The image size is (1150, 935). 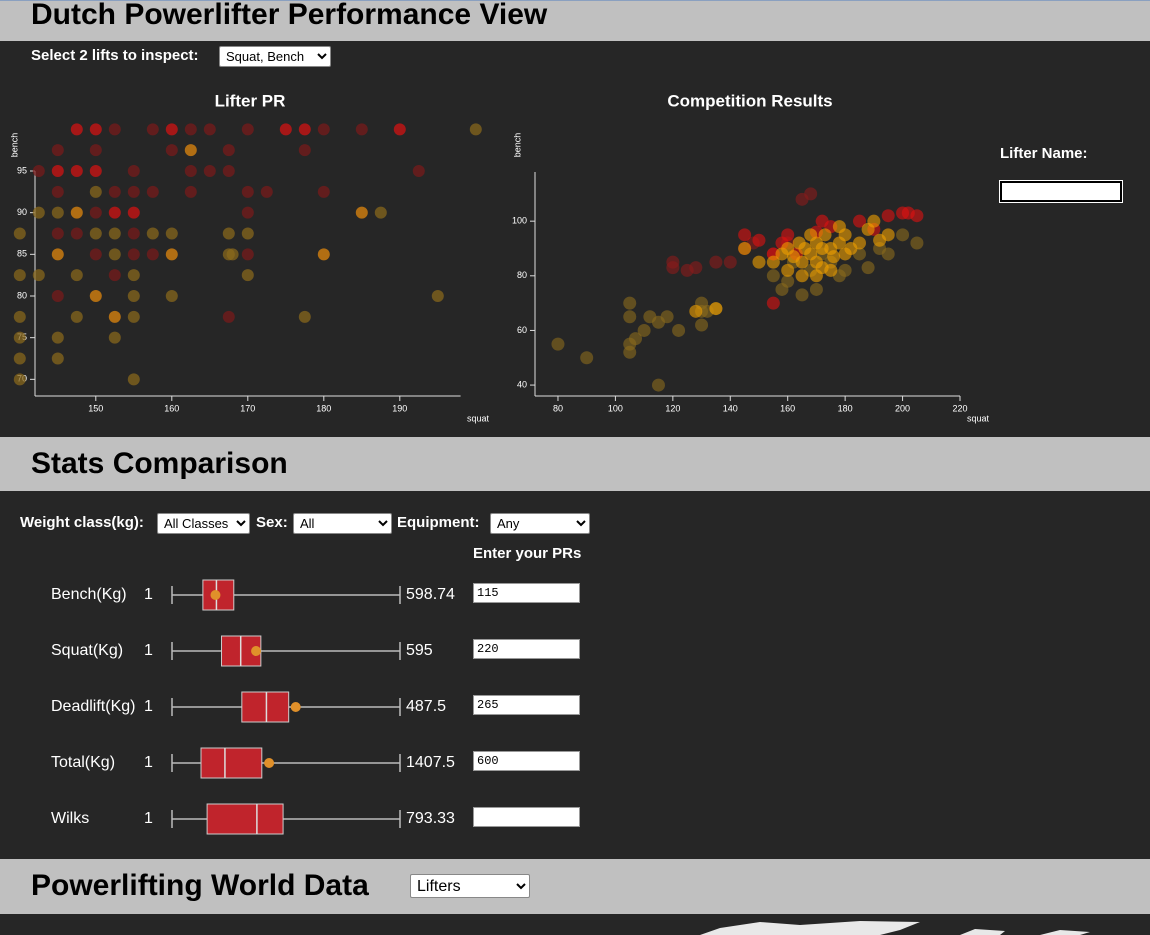 What do you see at coordinates (1044, 153) in the screenshot?
I see `lifter-name-label: Lifter Name:` at bounding box center [1044, 153].